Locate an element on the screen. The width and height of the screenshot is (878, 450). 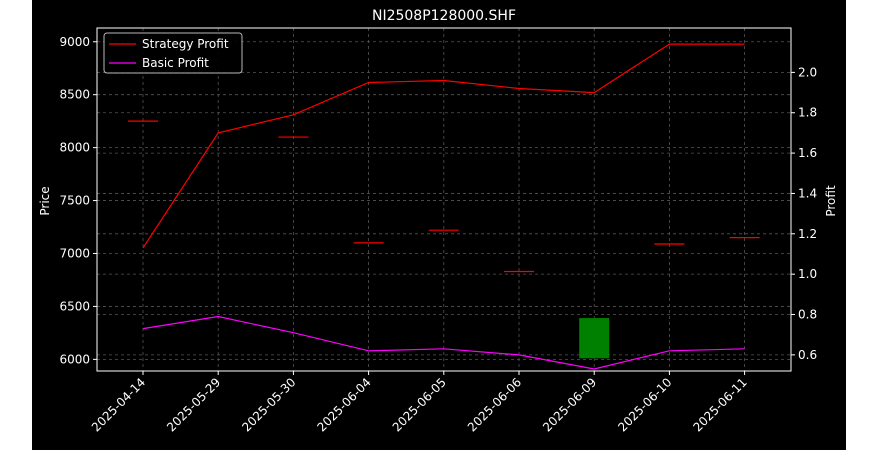
legend: Strategy Profit Basic Profit is located at coordinates (173, 53).